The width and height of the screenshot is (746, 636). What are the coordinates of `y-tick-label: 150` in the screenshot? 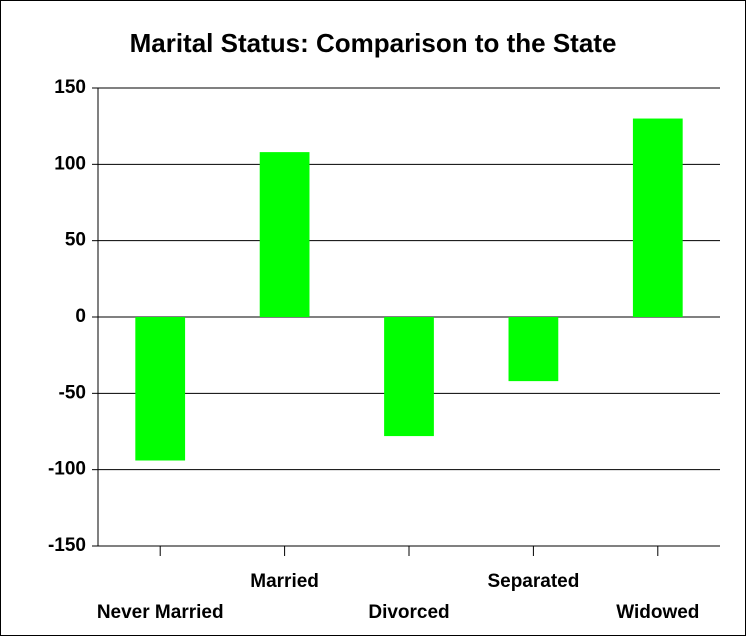 It's located at (70, 87).